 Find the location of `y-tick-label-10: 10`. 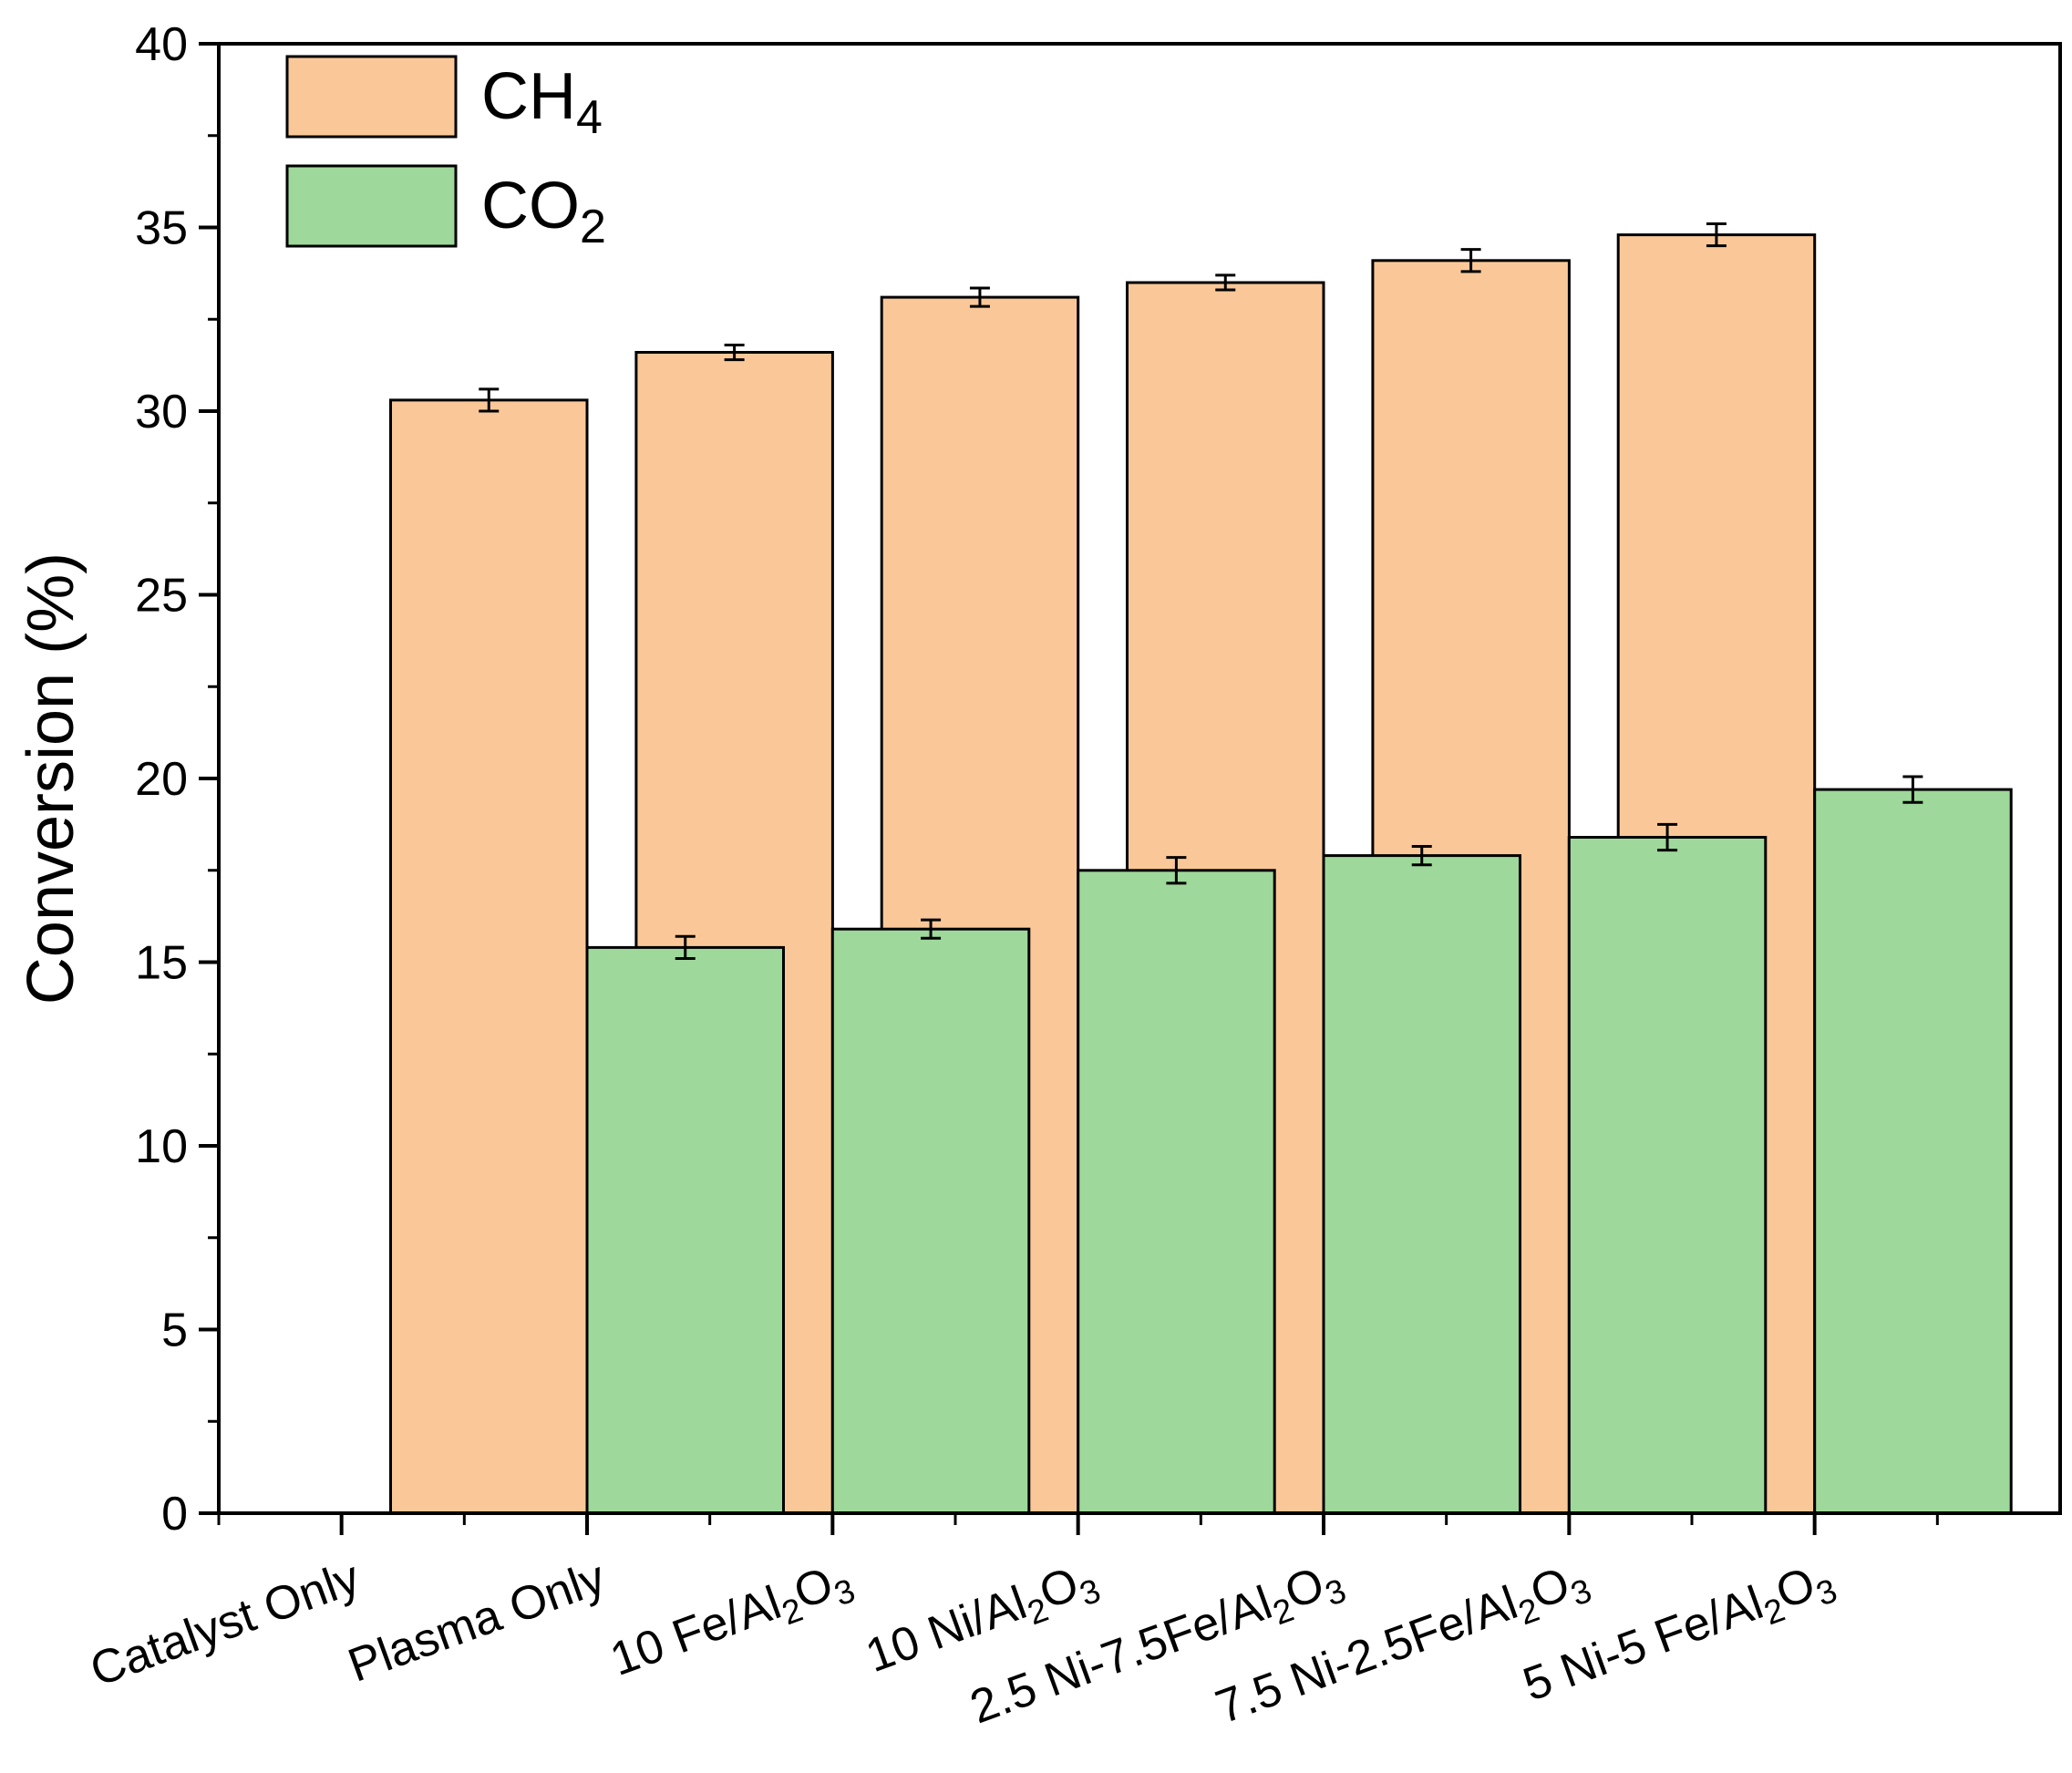

y-tick-label-10: 10 is located at coordinates (161, 1146).